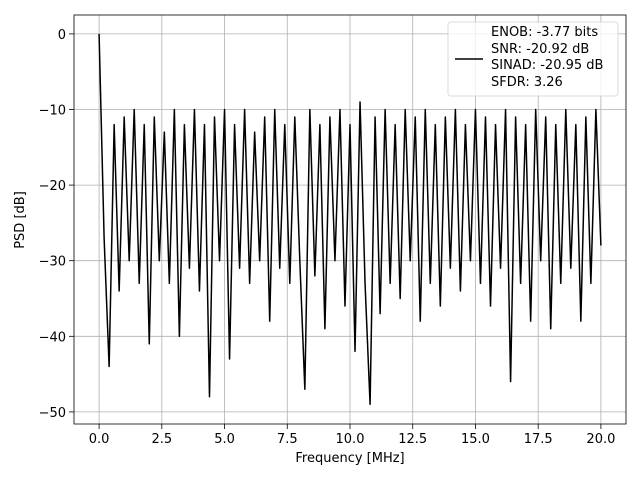  Describe the element at coordinates (287, 439) in the screenshot. I see `x-tick-label: 7.5` at that location.